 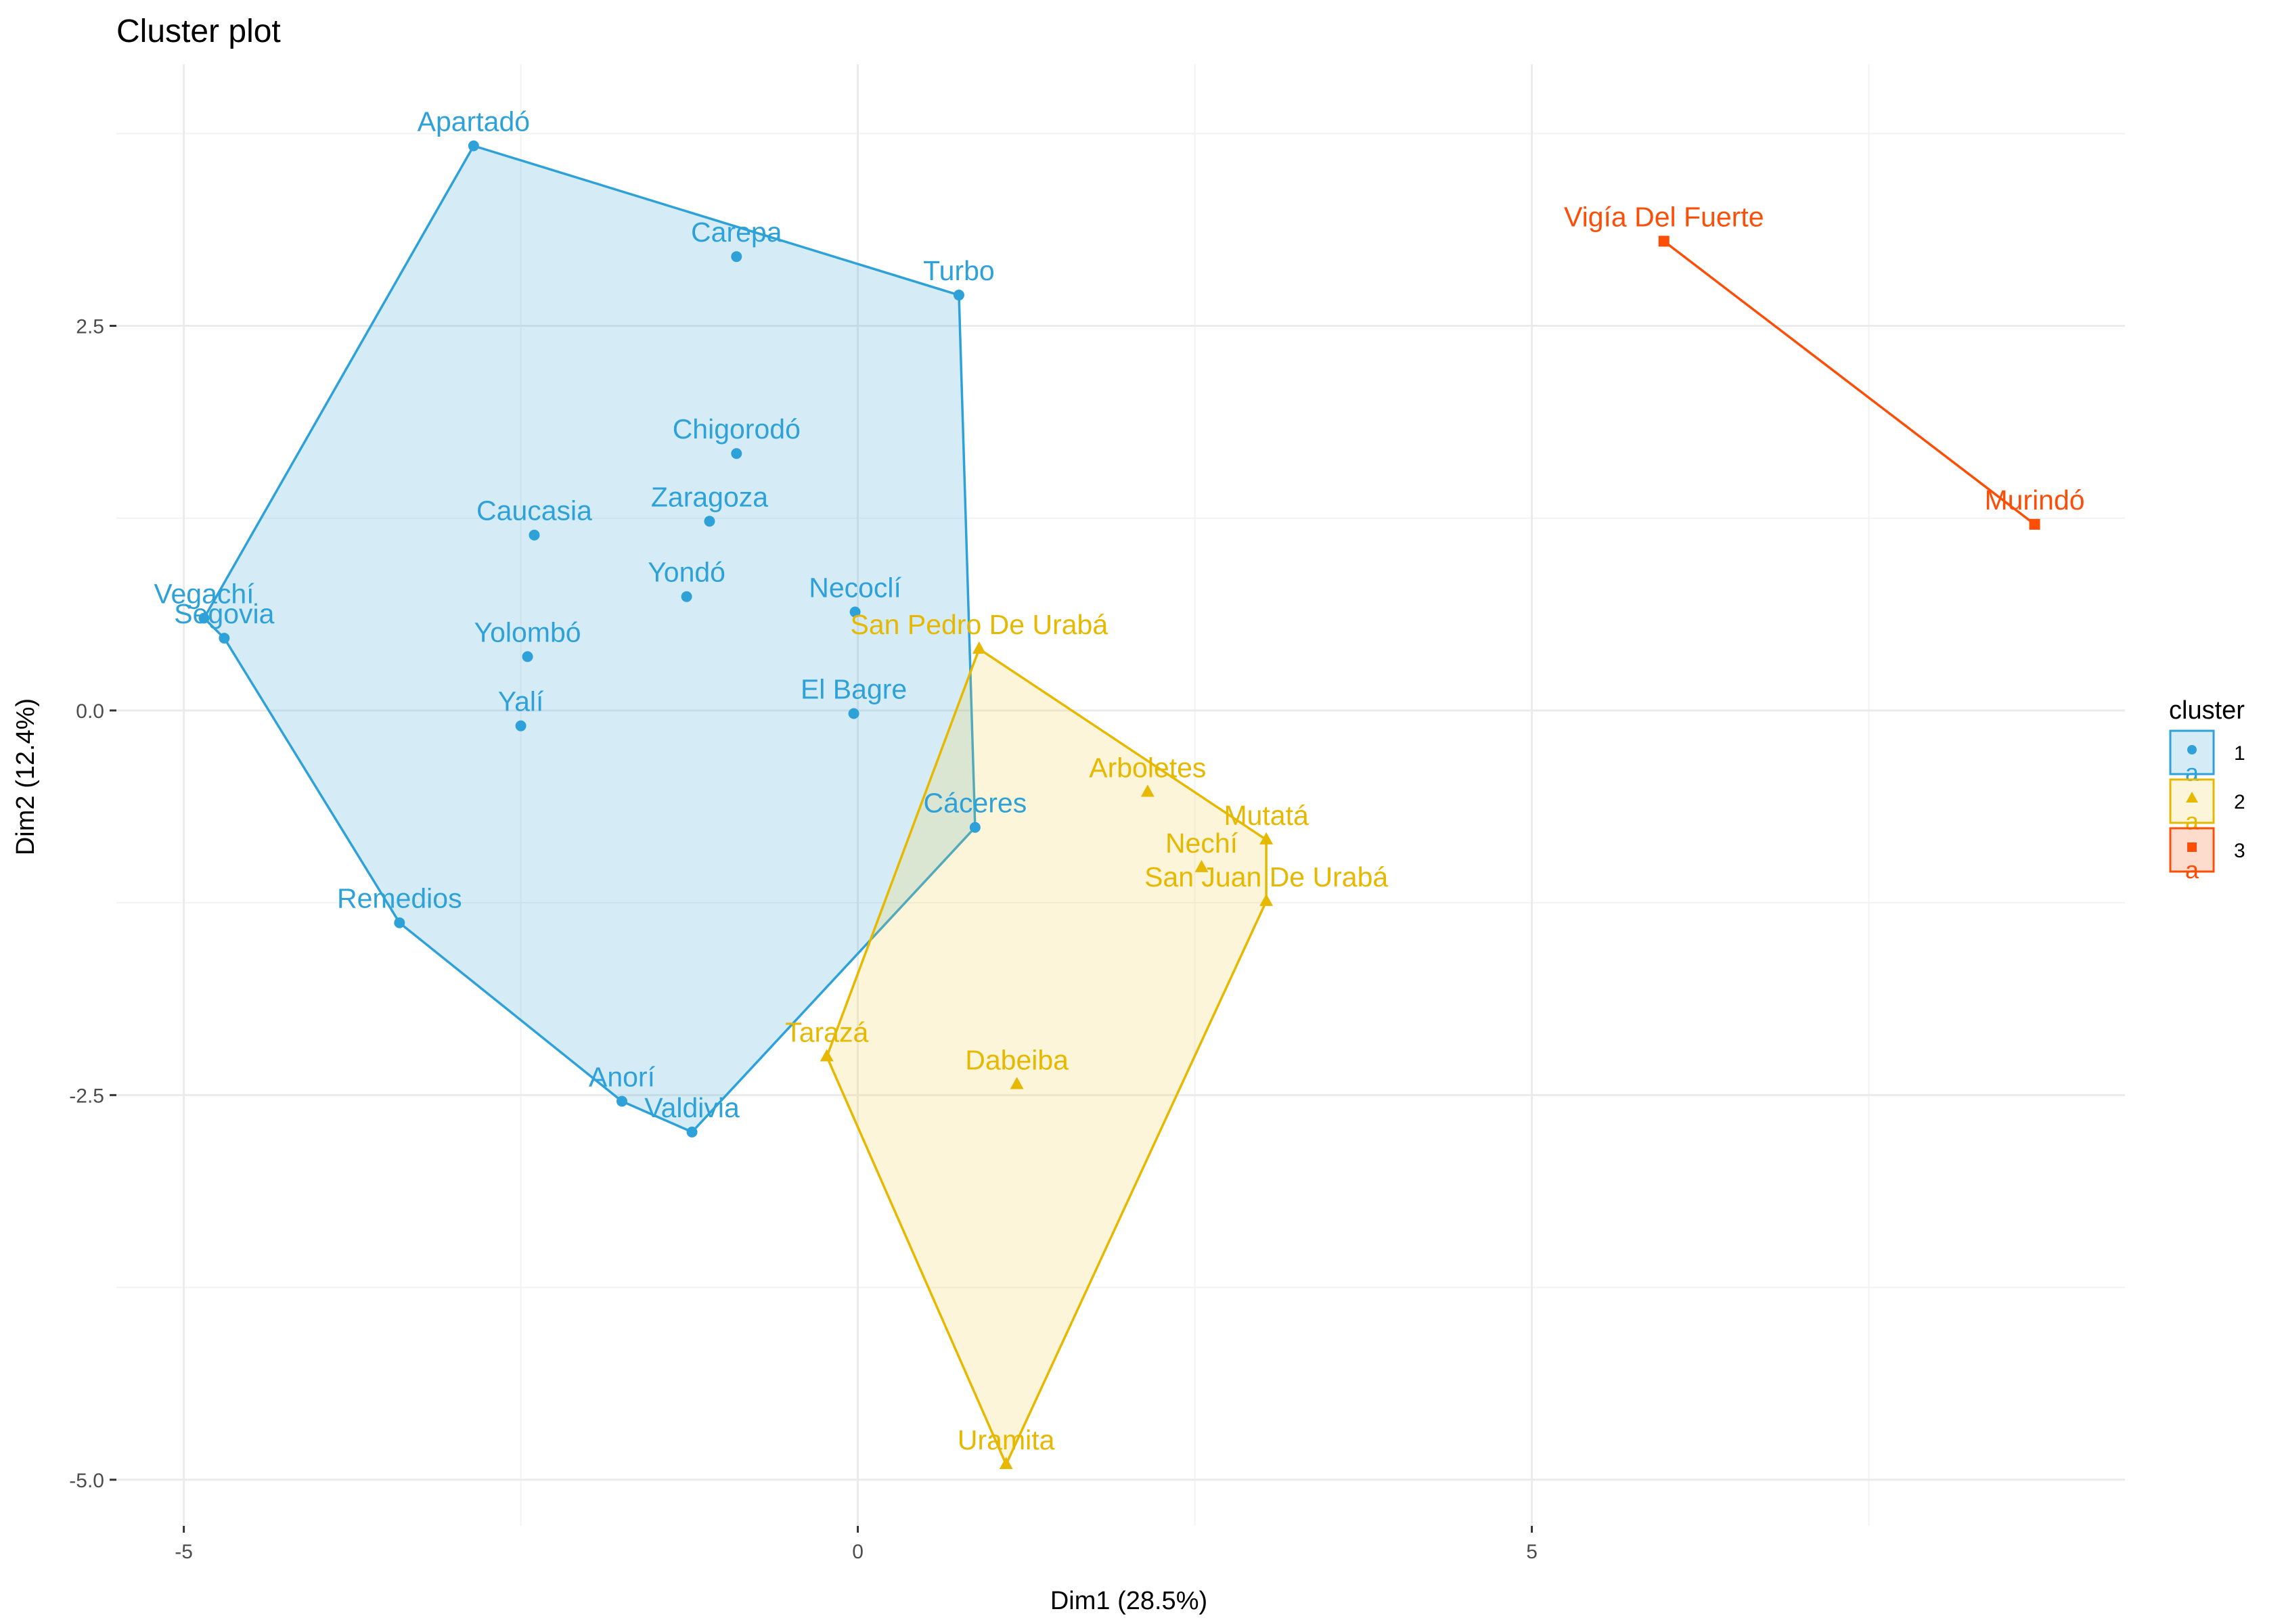 I want to click on legend-title: cluster, so click(x=2207, y=710).